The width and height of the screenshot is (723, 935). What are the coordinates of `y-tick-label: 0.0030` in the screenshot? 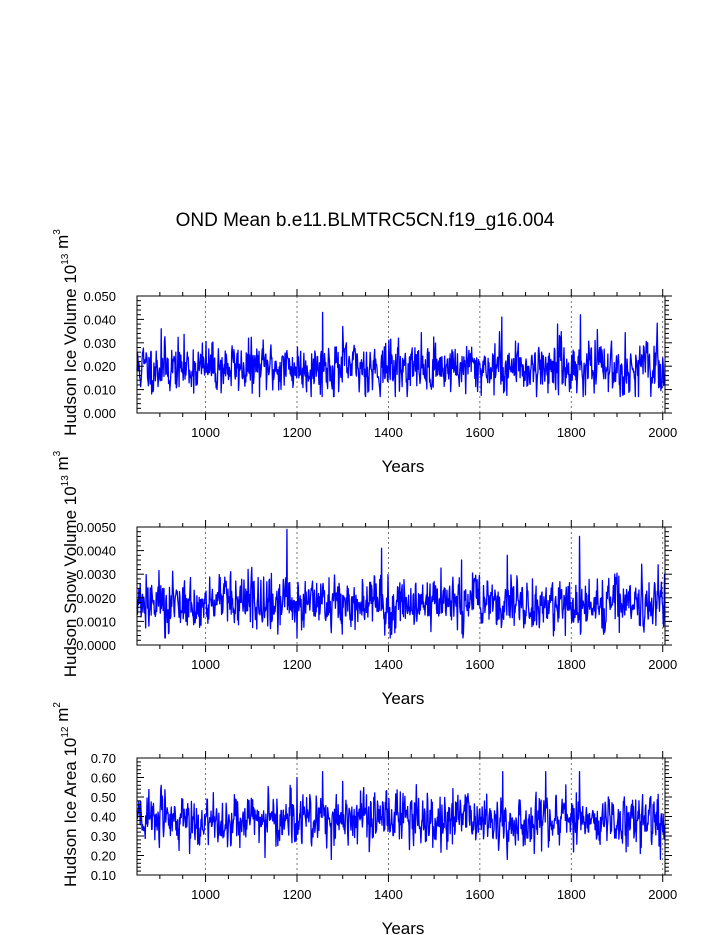 It's located at (96, 574).